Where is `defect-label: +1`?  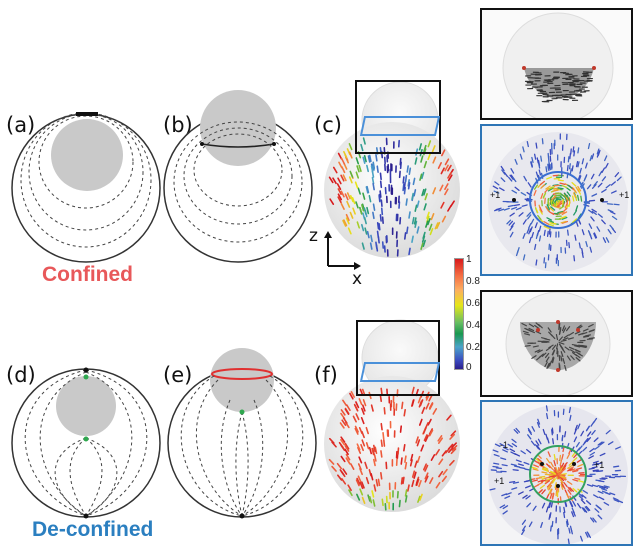
defect-label: +1 is located at coordinates (624, 195).